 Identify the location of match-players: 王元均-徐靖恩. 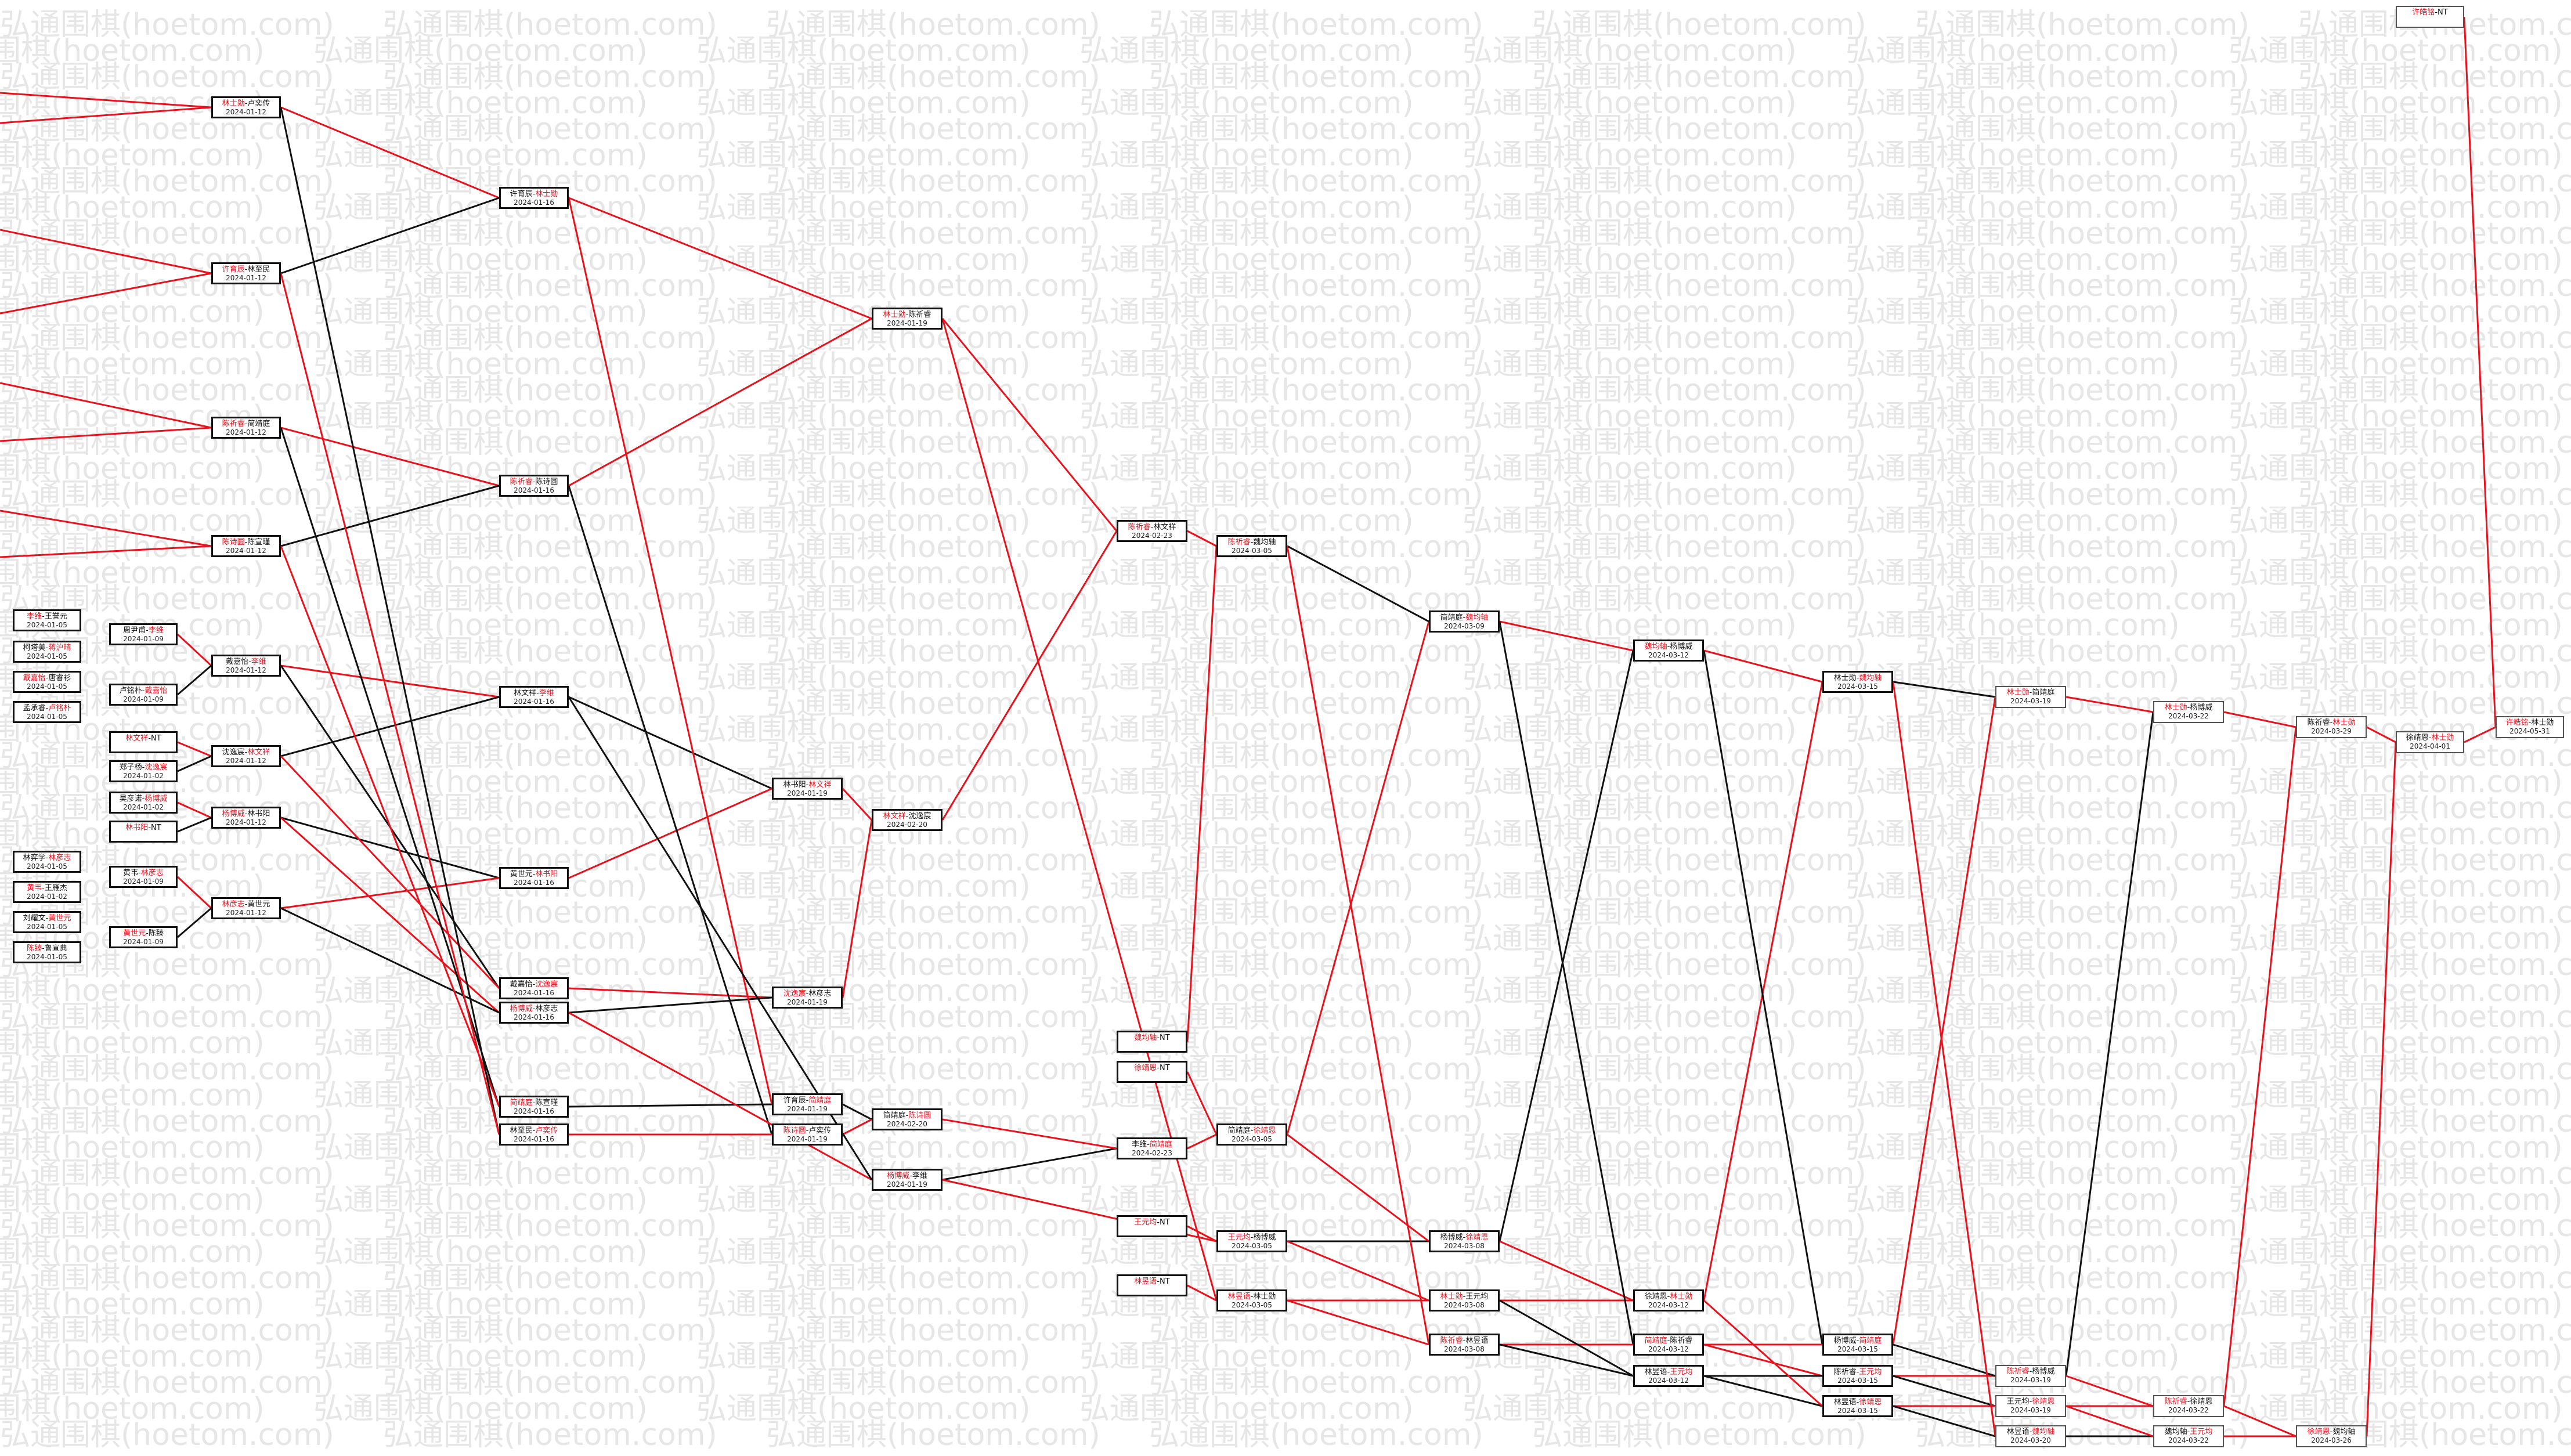
(2030, 1401).